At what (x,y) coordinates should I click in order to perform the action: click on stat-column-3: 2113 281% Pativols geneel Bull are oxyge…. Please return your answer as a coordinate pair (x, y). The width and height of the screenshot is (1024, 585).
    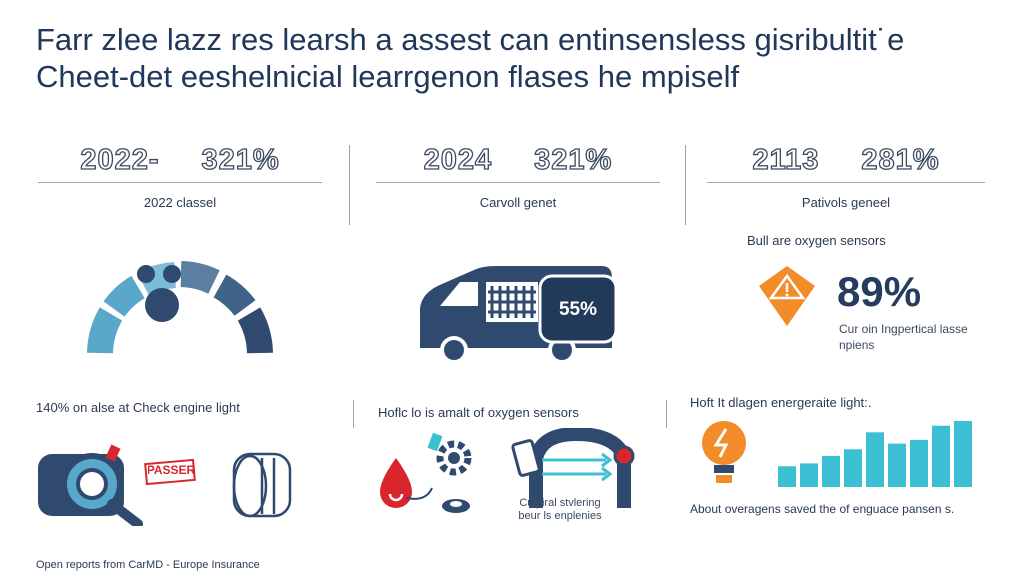
    Looking at the image, I should click on (846, 260).